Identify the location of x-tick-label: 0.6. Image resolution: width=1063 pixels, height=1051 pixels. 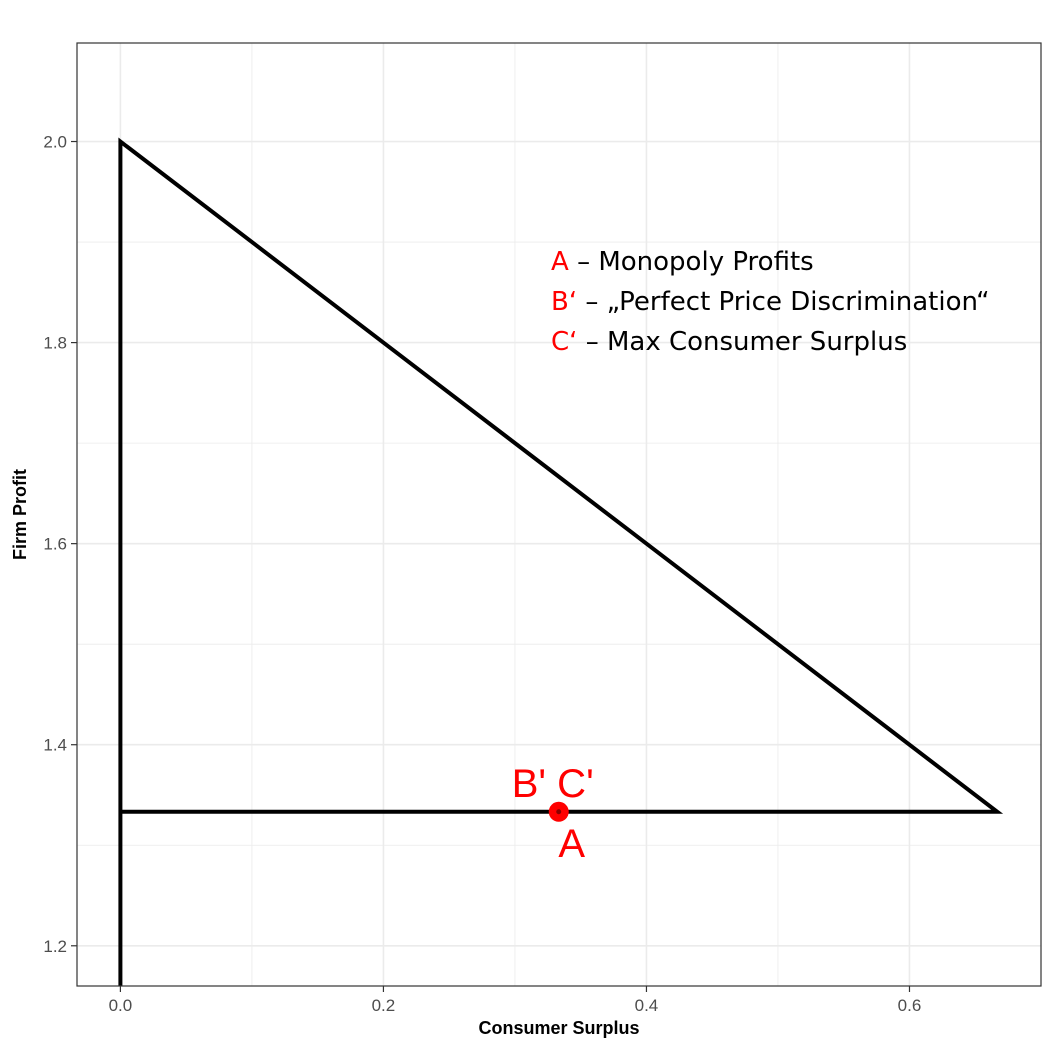
(910, 1005).